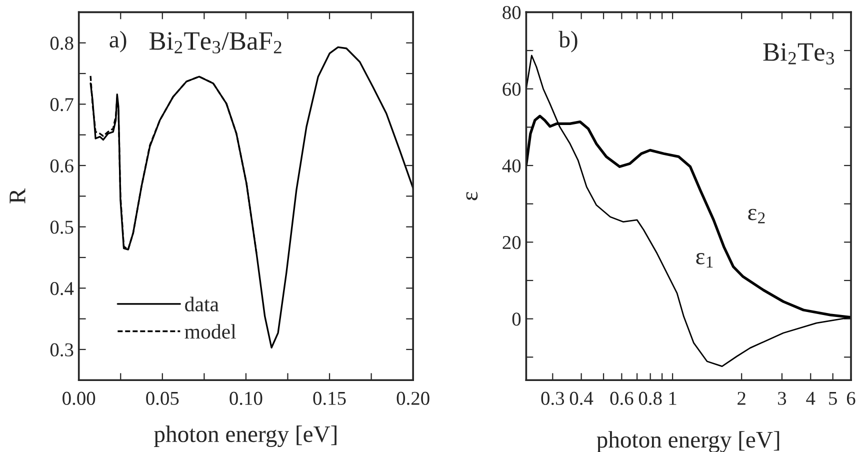 This screenshot has height=452, width=857. I want to click on x-tick-label: 2, so click(742, 398).